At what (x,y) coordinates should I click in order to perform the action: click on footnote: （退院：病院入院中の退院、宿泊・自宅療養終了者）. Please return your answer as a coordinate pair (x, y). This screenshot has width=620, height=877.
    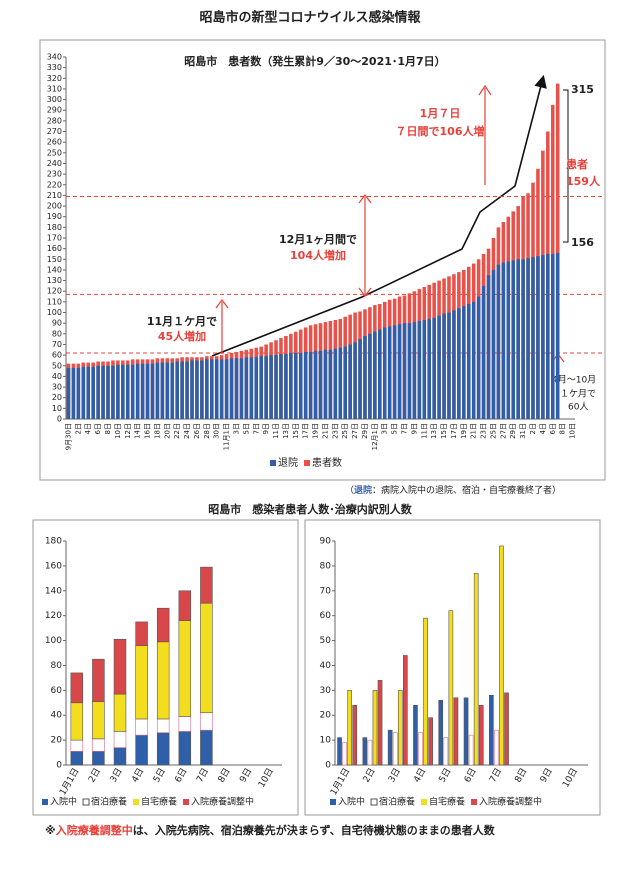
    Looking at the image, I should click on (453, 490).